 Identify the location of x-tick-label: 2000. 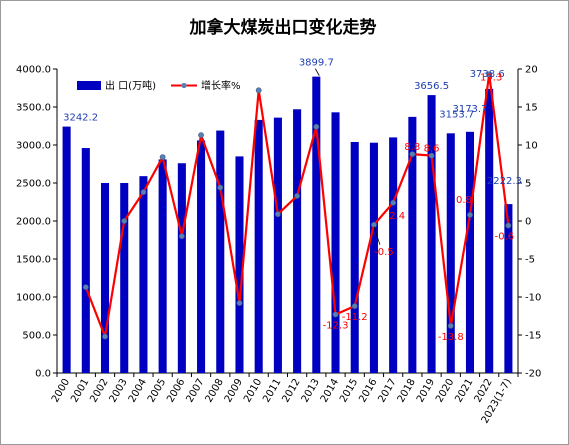
(61, 391).